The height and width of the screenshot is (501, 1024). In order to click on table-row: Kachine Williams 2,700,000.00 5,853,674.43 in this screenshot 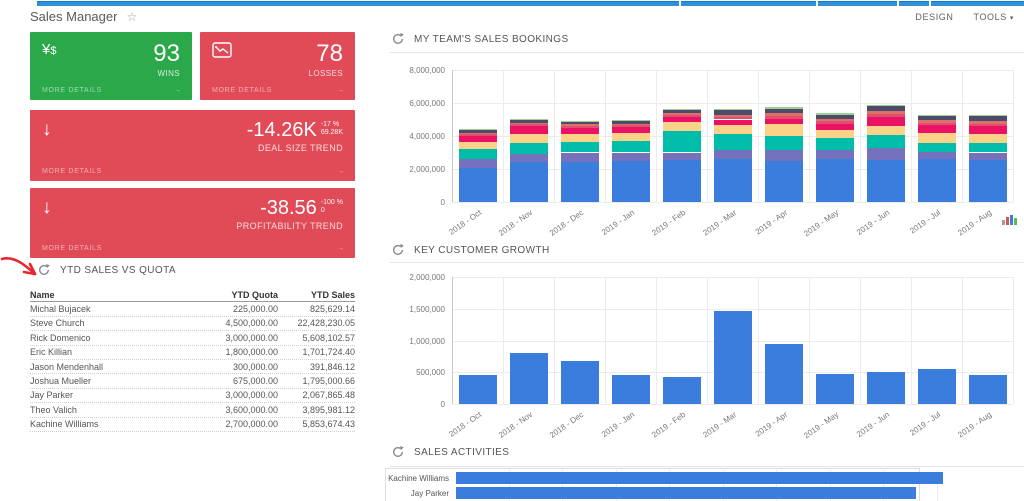, I will do `click(192, 425)`.